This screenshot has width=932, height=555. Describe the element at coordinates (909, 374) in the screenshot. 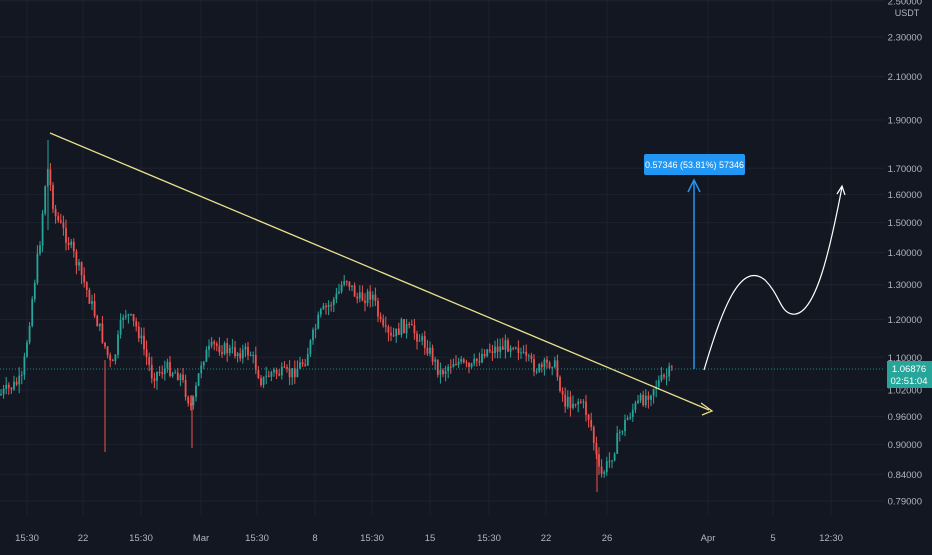

I see `last-price-badge: 1.06876 02:51:04` at that location.